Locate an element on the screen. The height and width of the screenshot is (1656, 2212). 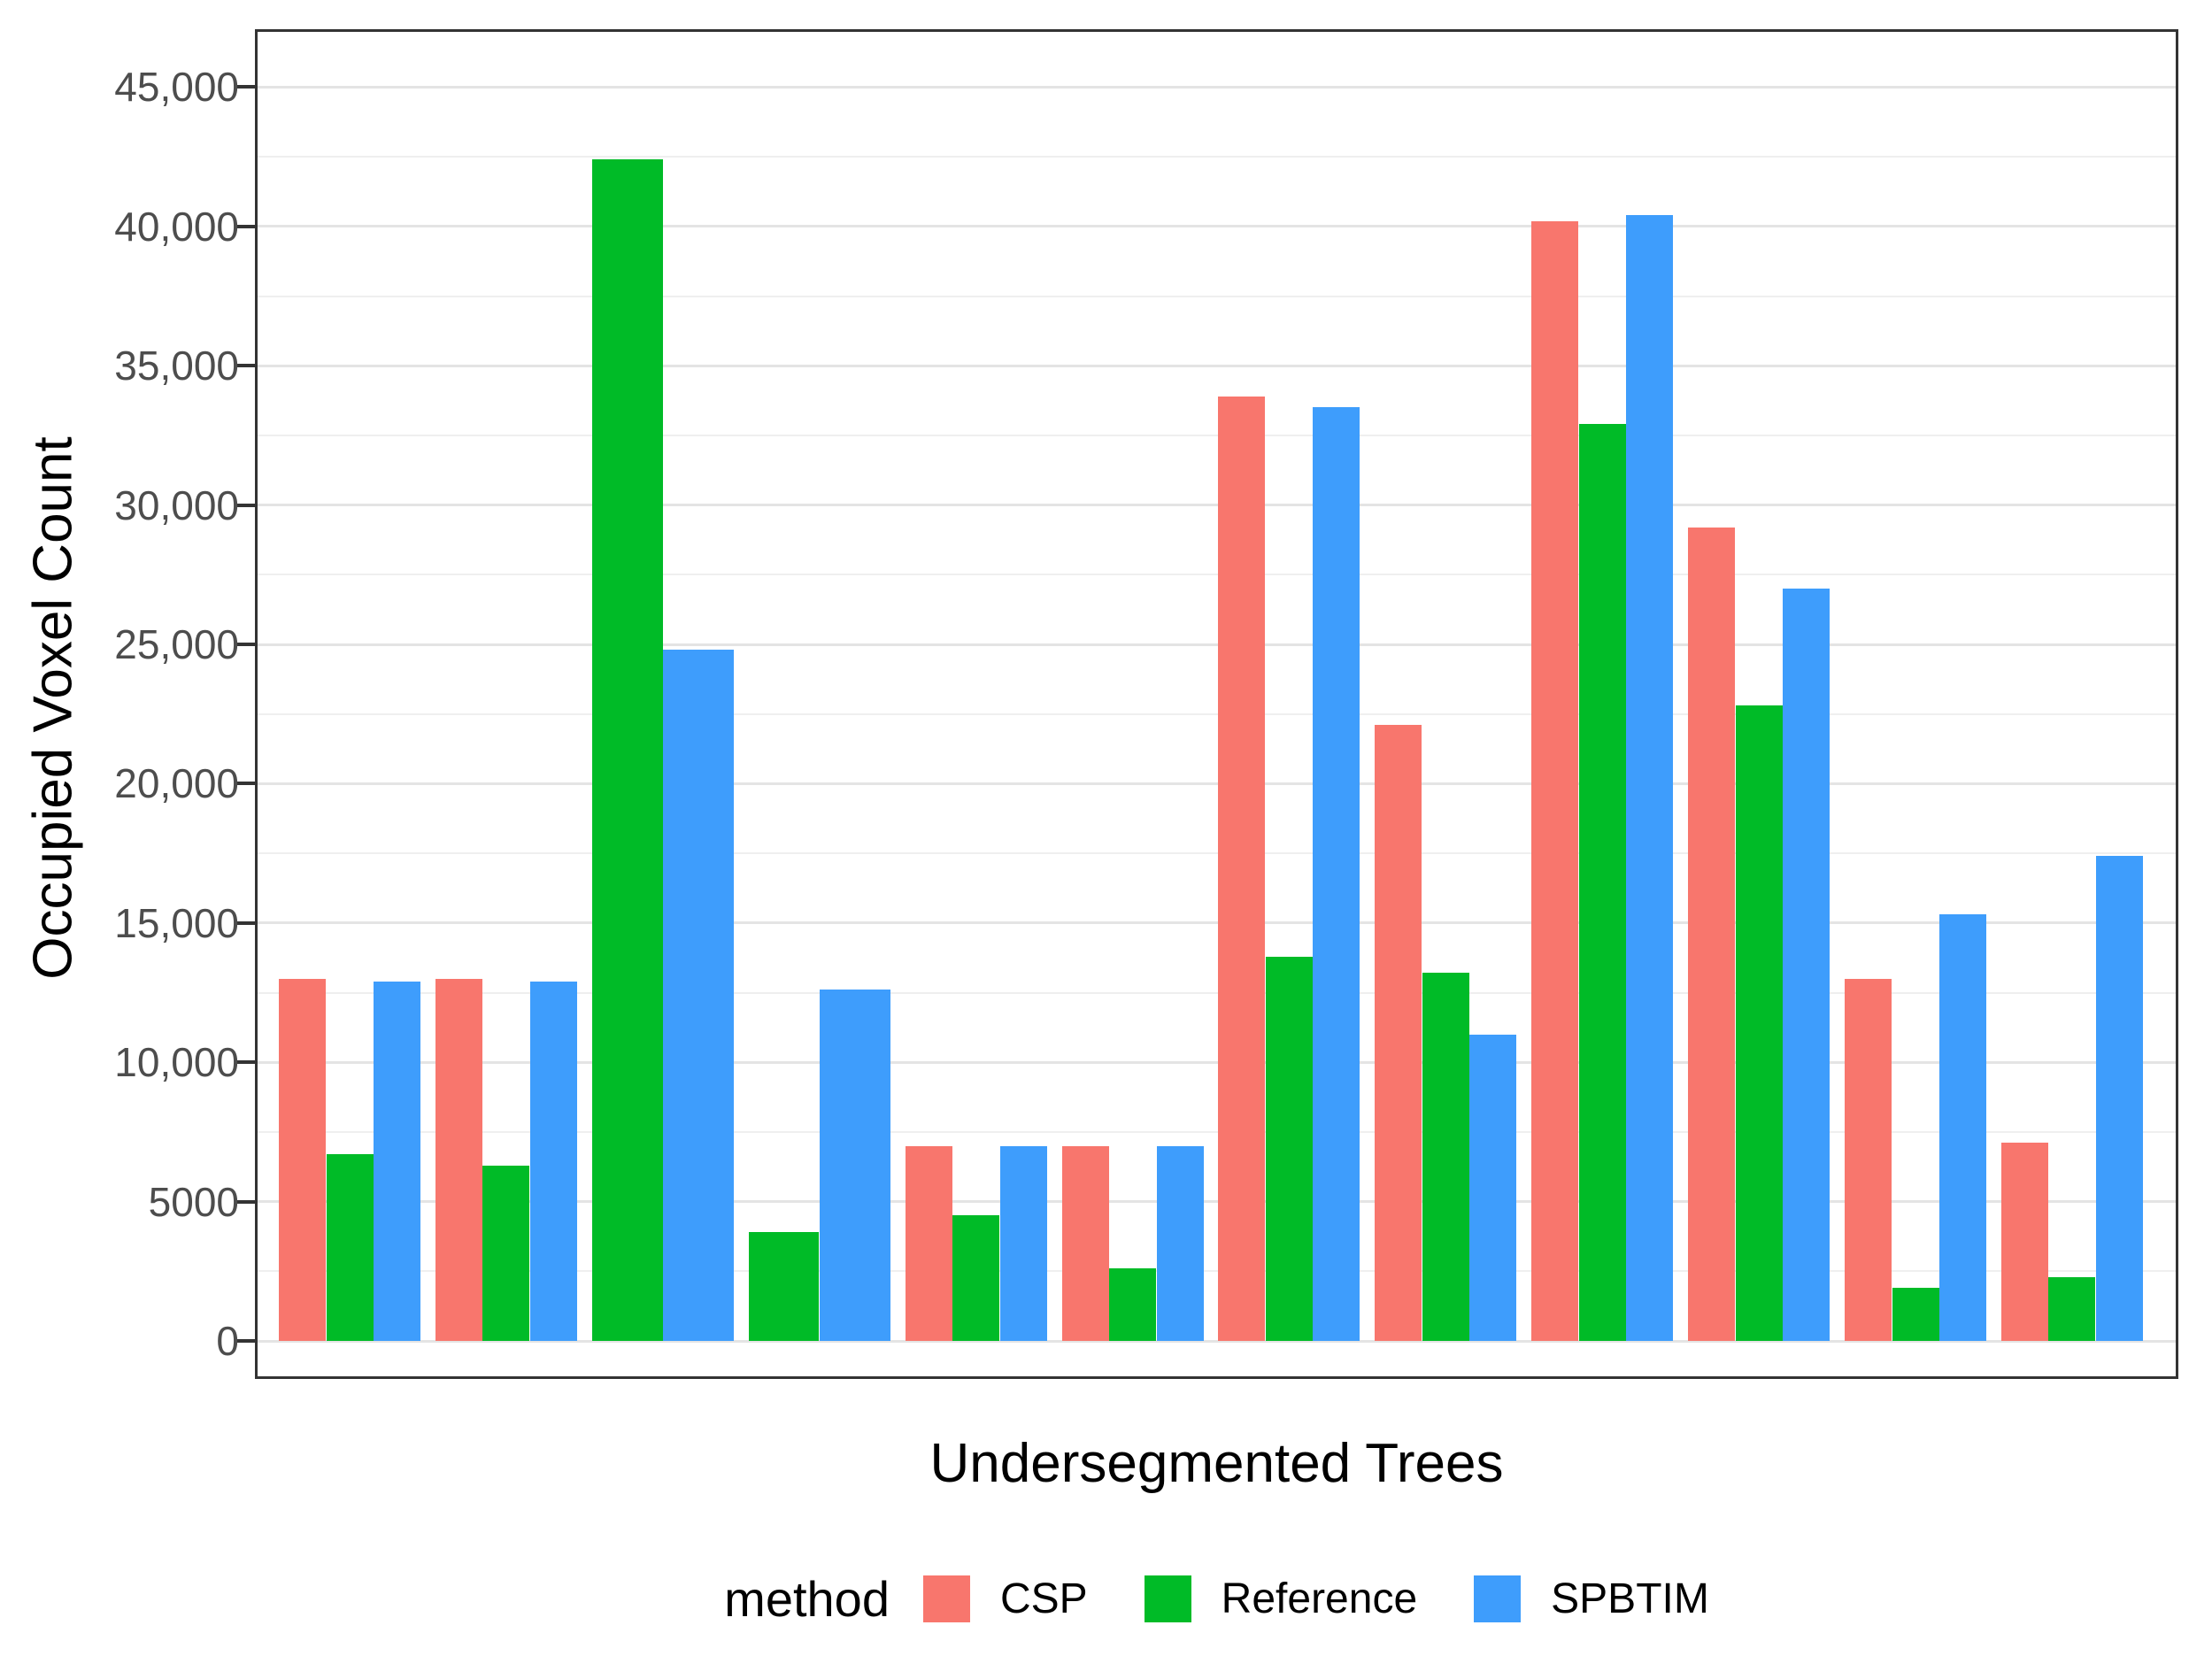
legend-items: CSP Reference SPBTIM is located at coordinates (1315, 1599).